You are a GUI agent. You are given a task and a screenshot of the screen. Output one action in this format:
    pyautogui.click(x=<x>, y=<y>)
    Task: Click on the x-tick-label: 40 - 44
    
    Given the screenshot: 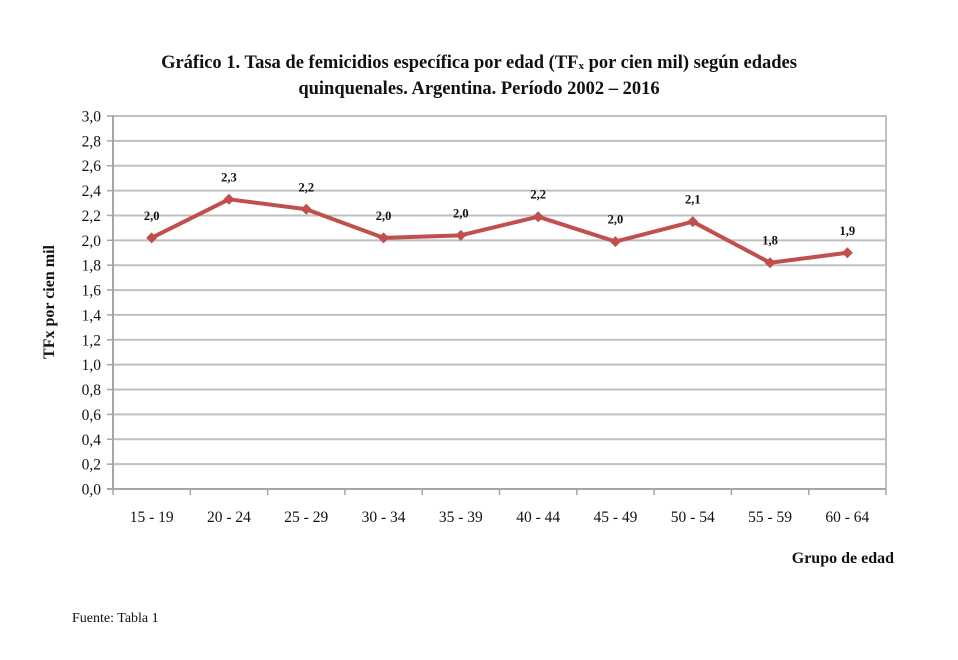 What is the action you would take?
    pyautogui.click(x=538, y=517)
    